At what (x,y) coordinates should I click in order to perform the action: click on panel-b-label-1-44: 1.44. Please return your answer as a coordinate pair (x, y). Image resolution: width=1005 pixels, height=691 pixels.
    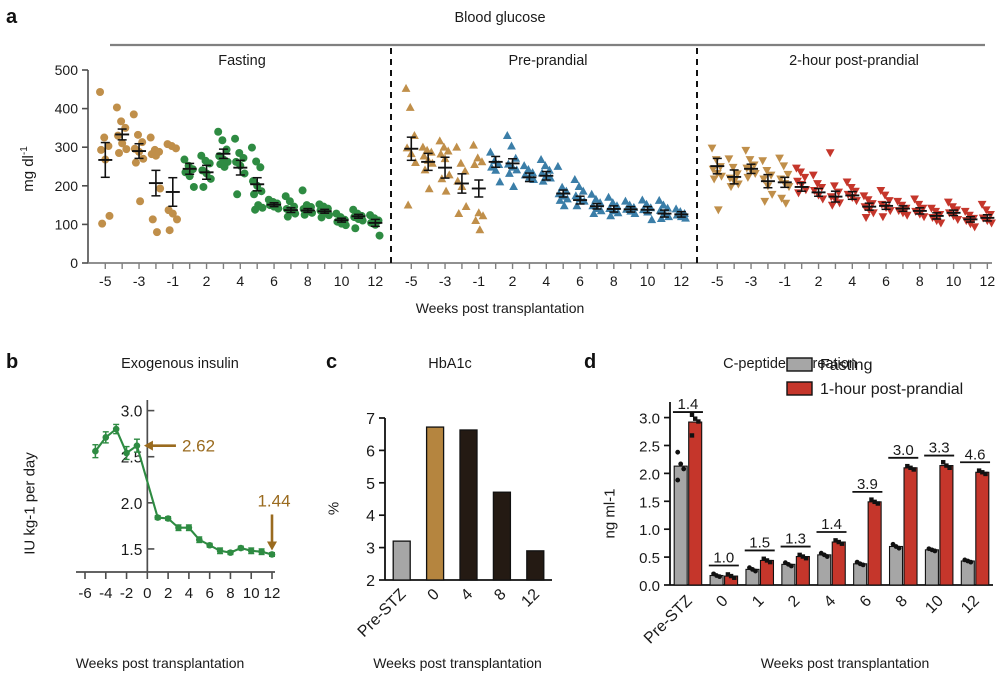
    Looking at the image, I should click on (273, 500).